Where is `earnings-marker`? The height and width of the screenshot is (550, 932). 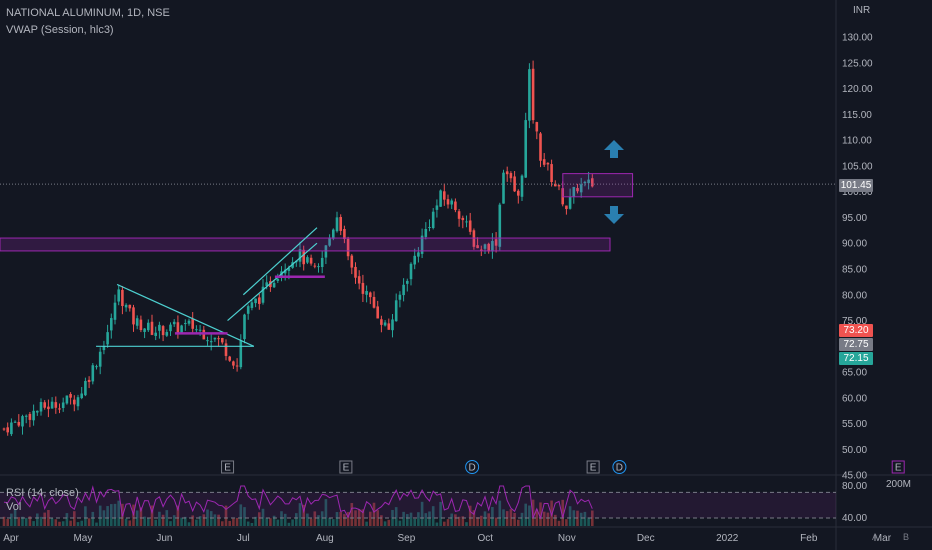
earnings-marker is located at coordinates (228, 467).